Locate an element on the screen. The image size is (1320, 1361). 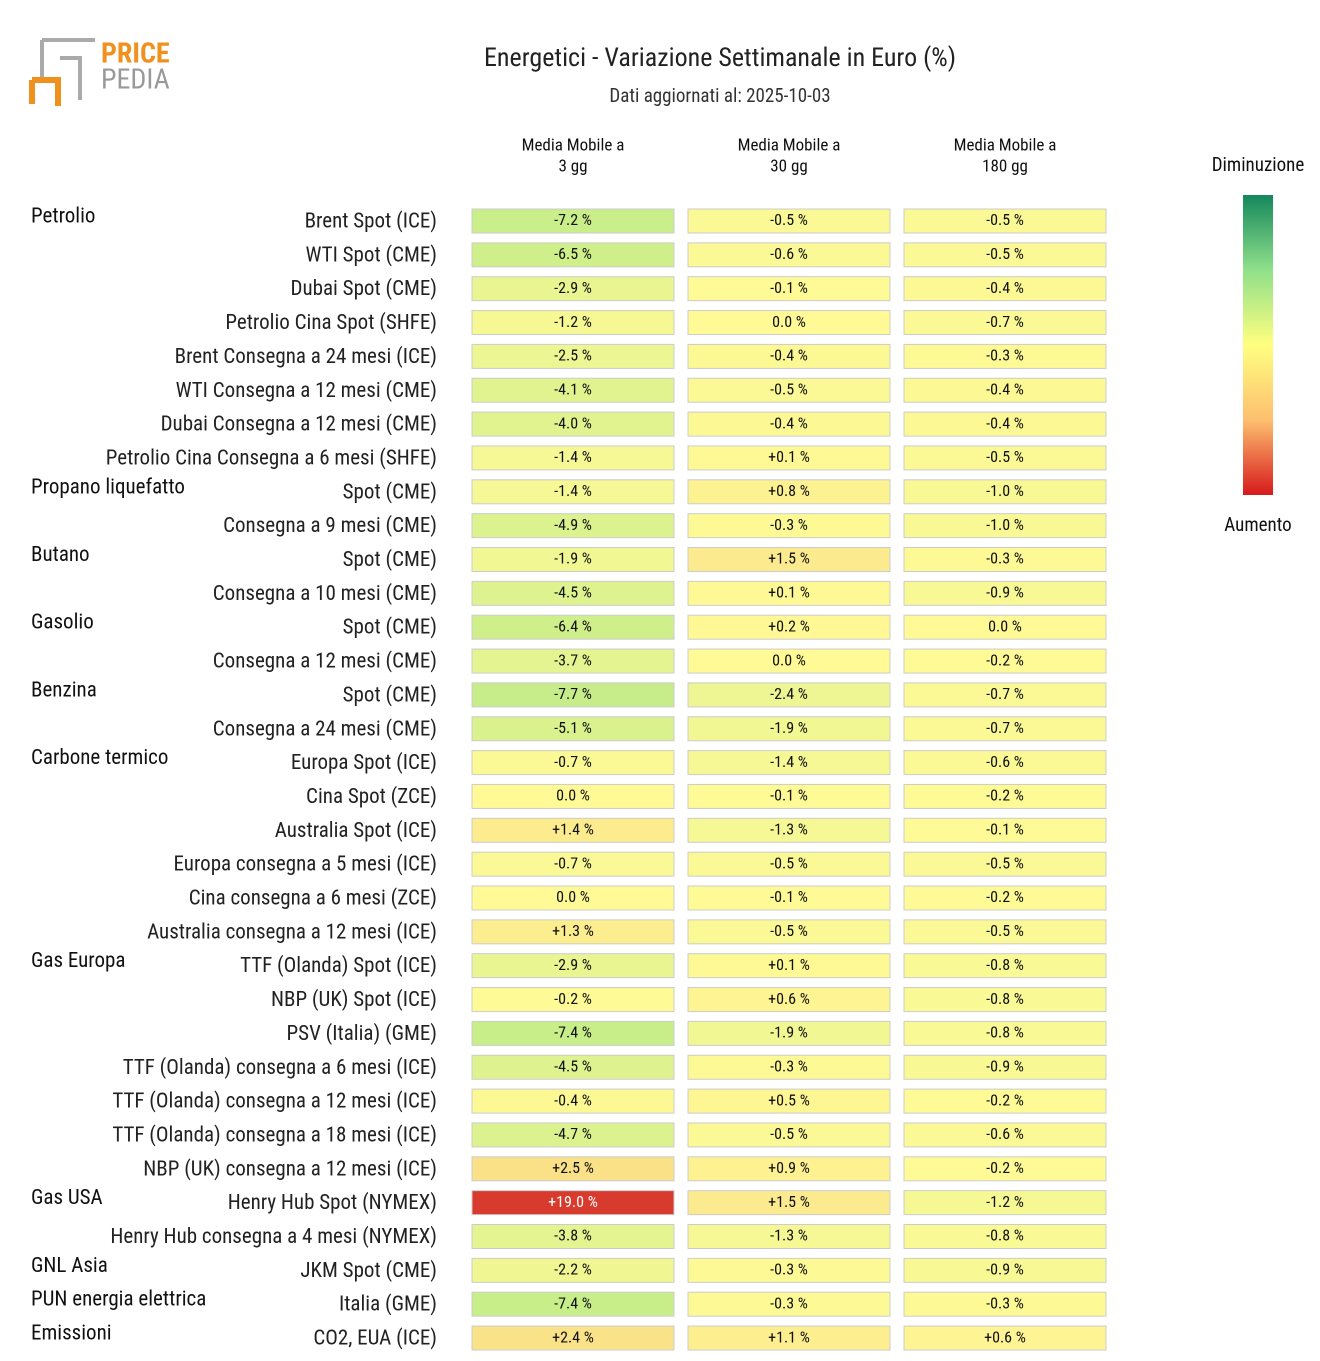
logo-top: PRICE is located at coordinates (135, 52).